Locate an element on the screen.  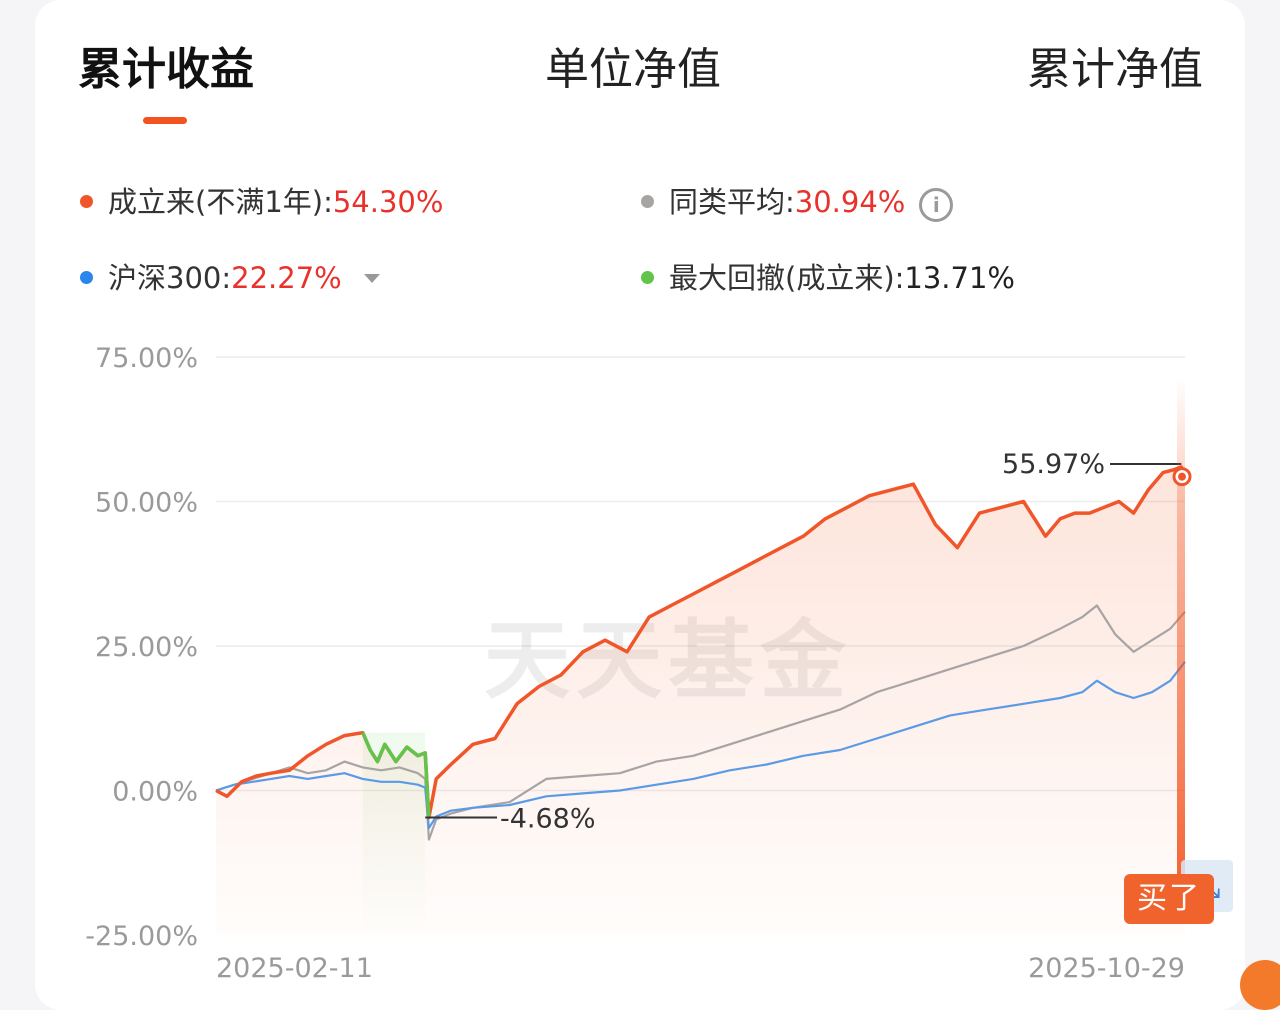
legend-index-dot is located at coordinates (86, 277).